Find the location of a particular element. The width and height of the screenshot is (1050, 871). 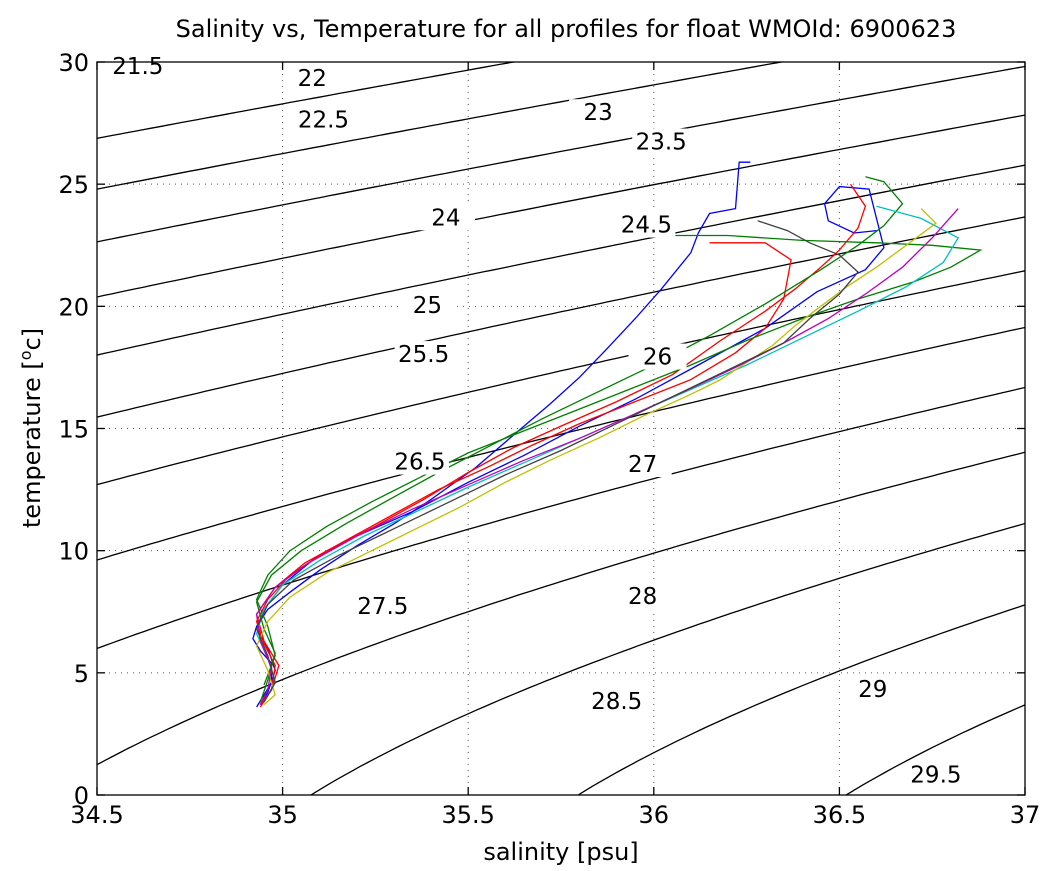

contour-label: 25 is located at coordinates (427, 306).